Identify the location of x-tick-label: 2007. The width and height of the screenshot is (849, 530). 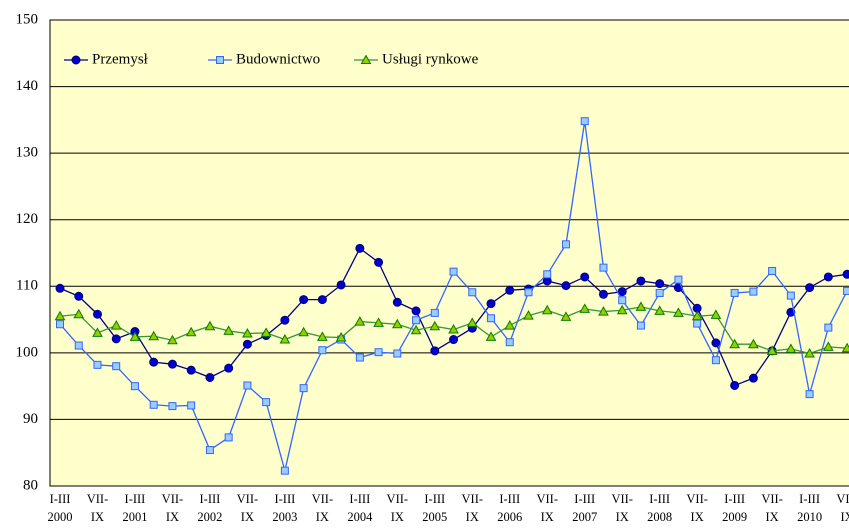
(584, 517).